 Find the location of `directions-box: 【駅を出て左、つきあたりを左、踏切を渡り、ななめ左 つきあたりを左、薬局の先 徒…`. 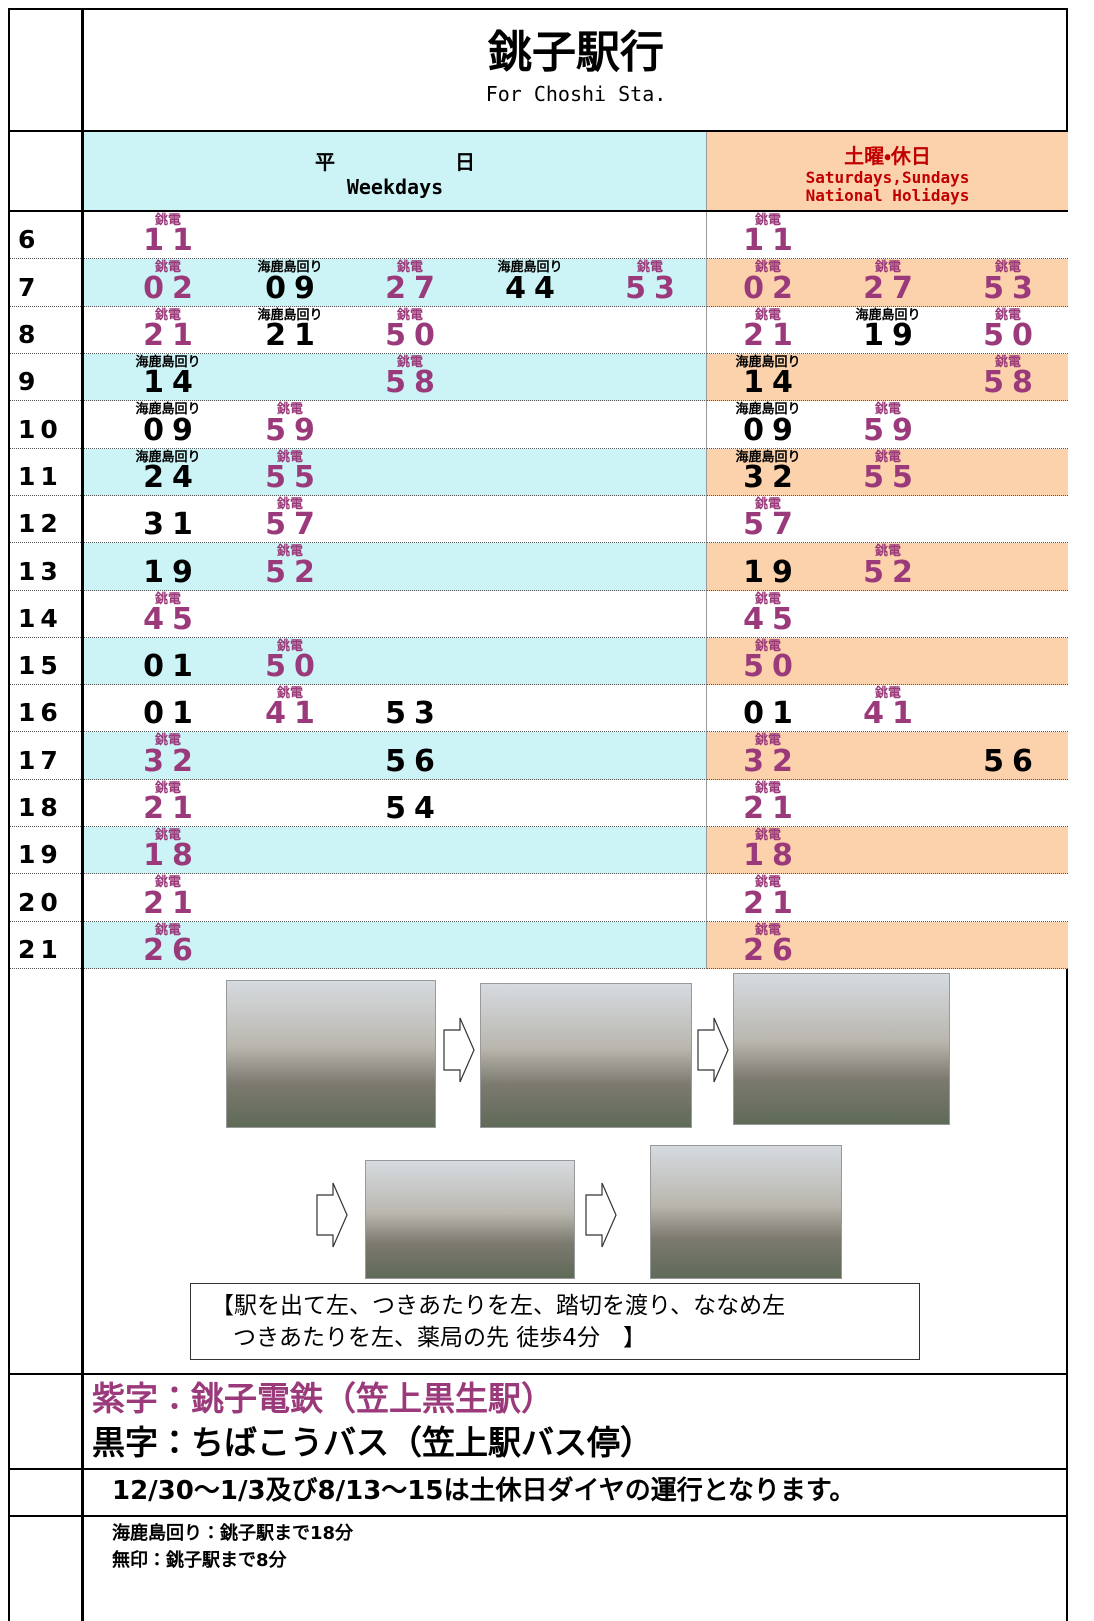

directions-box: 【駅を出て左、つきあたりを左、踏切を渡り、ななめ左 つきあたりを左、薬局の先 徒… is located at coordinates (555, 1321).